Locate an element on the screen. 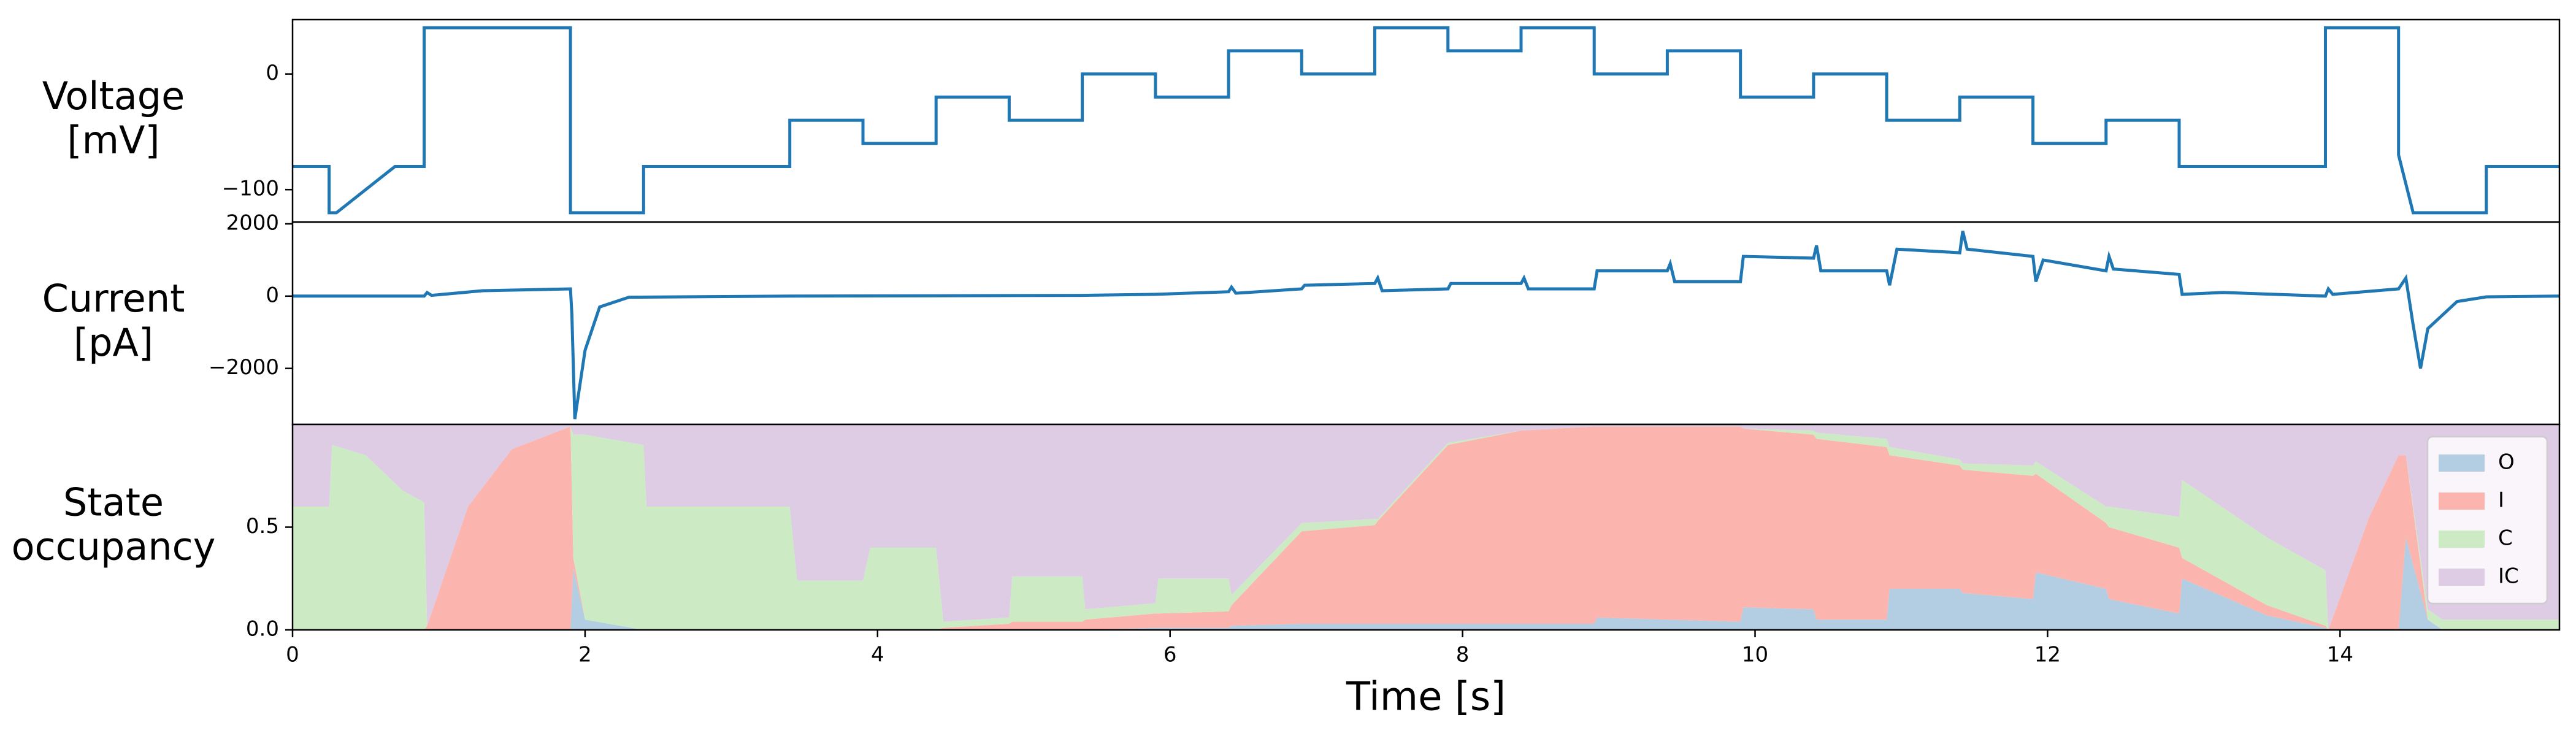 The image size is (2576, 736). x-tick-label: 14 is located at coordinates (2340, 655).